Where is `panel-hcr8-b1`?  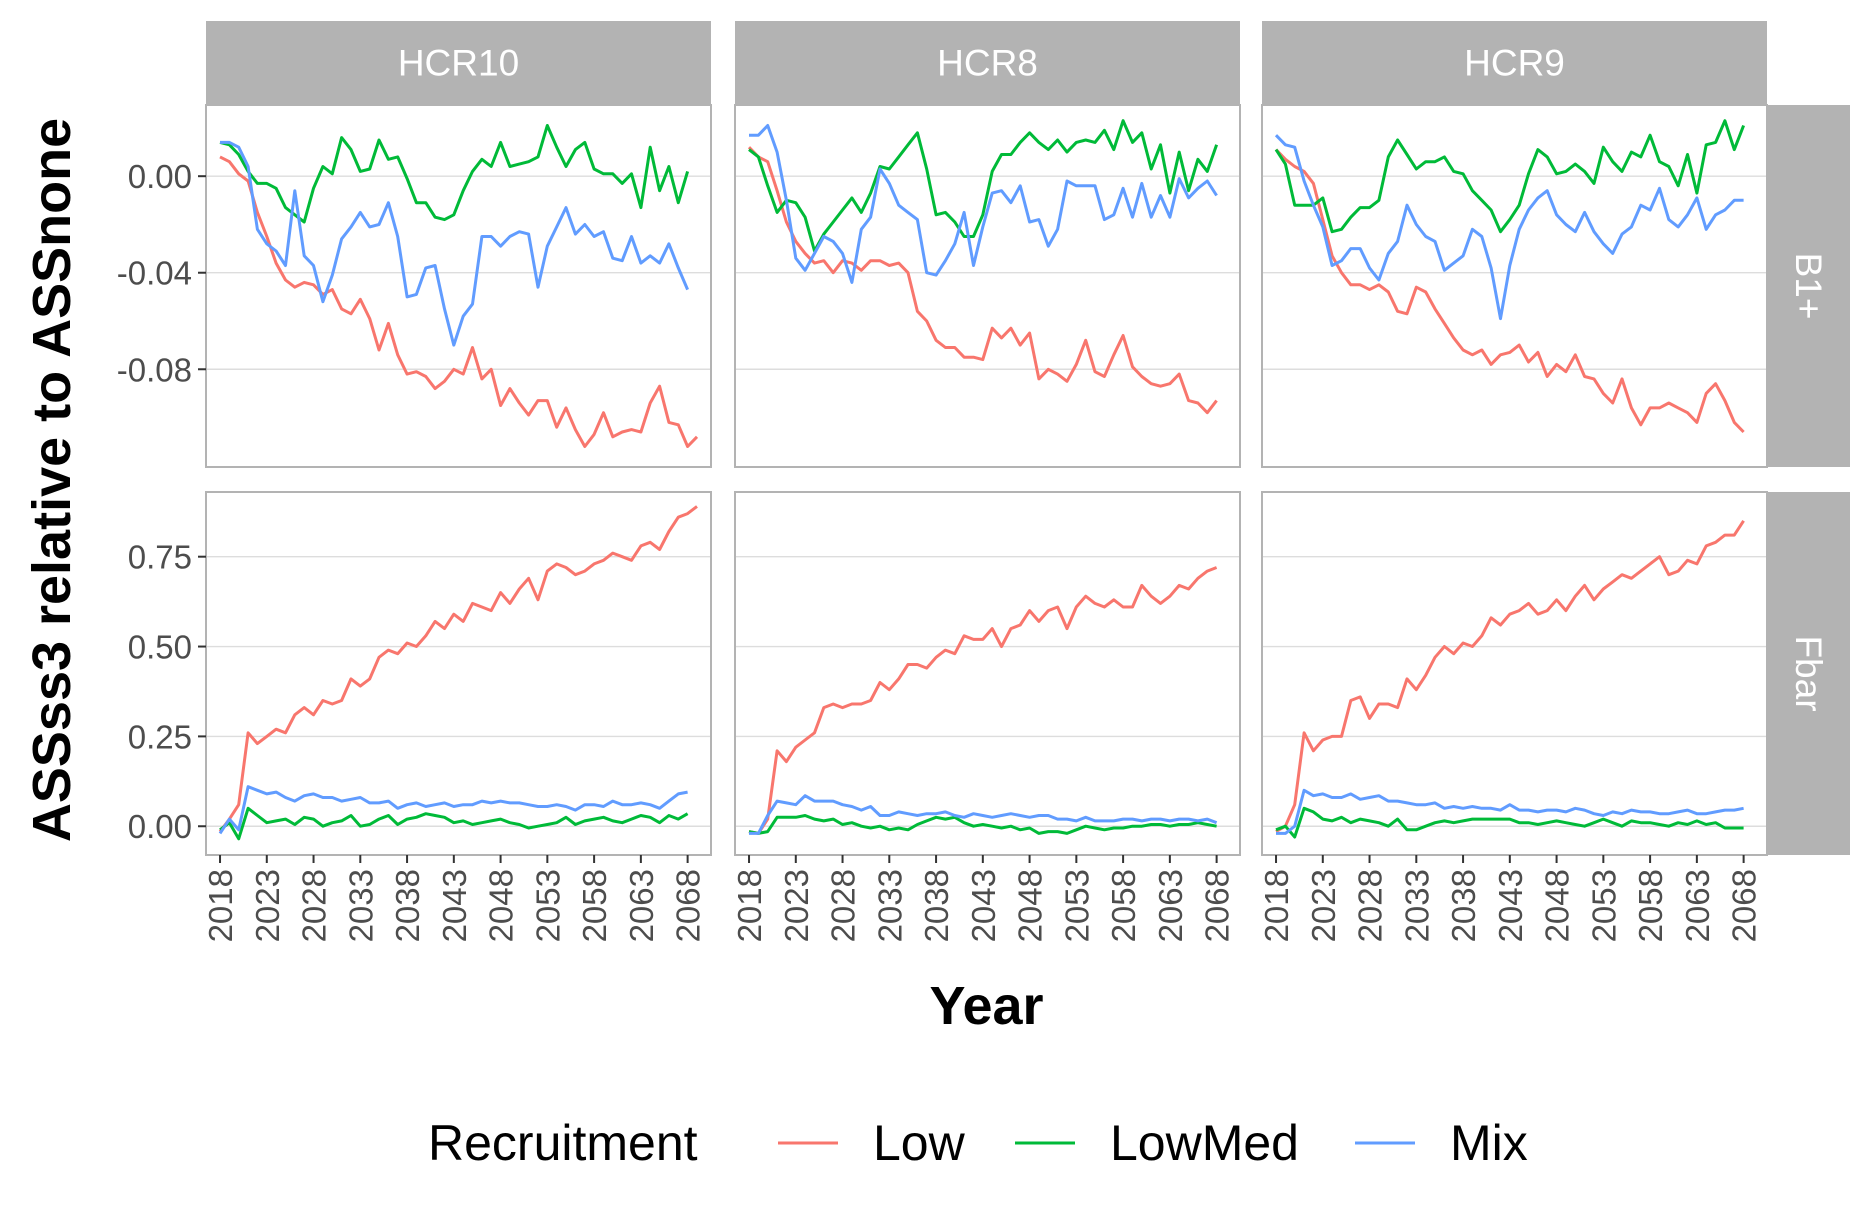 panel-hcr8-b1 is located at coordinates (987, 286).